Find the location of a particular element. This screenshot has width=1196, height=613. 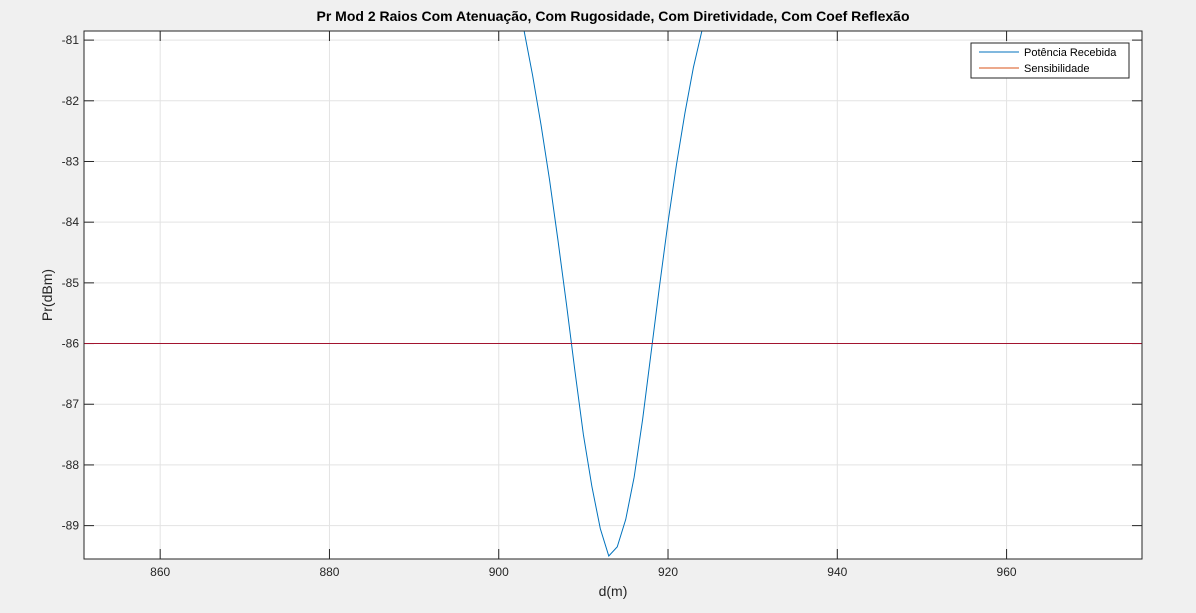

x-tick-label: 960 is located at coordinates (1007, 572).